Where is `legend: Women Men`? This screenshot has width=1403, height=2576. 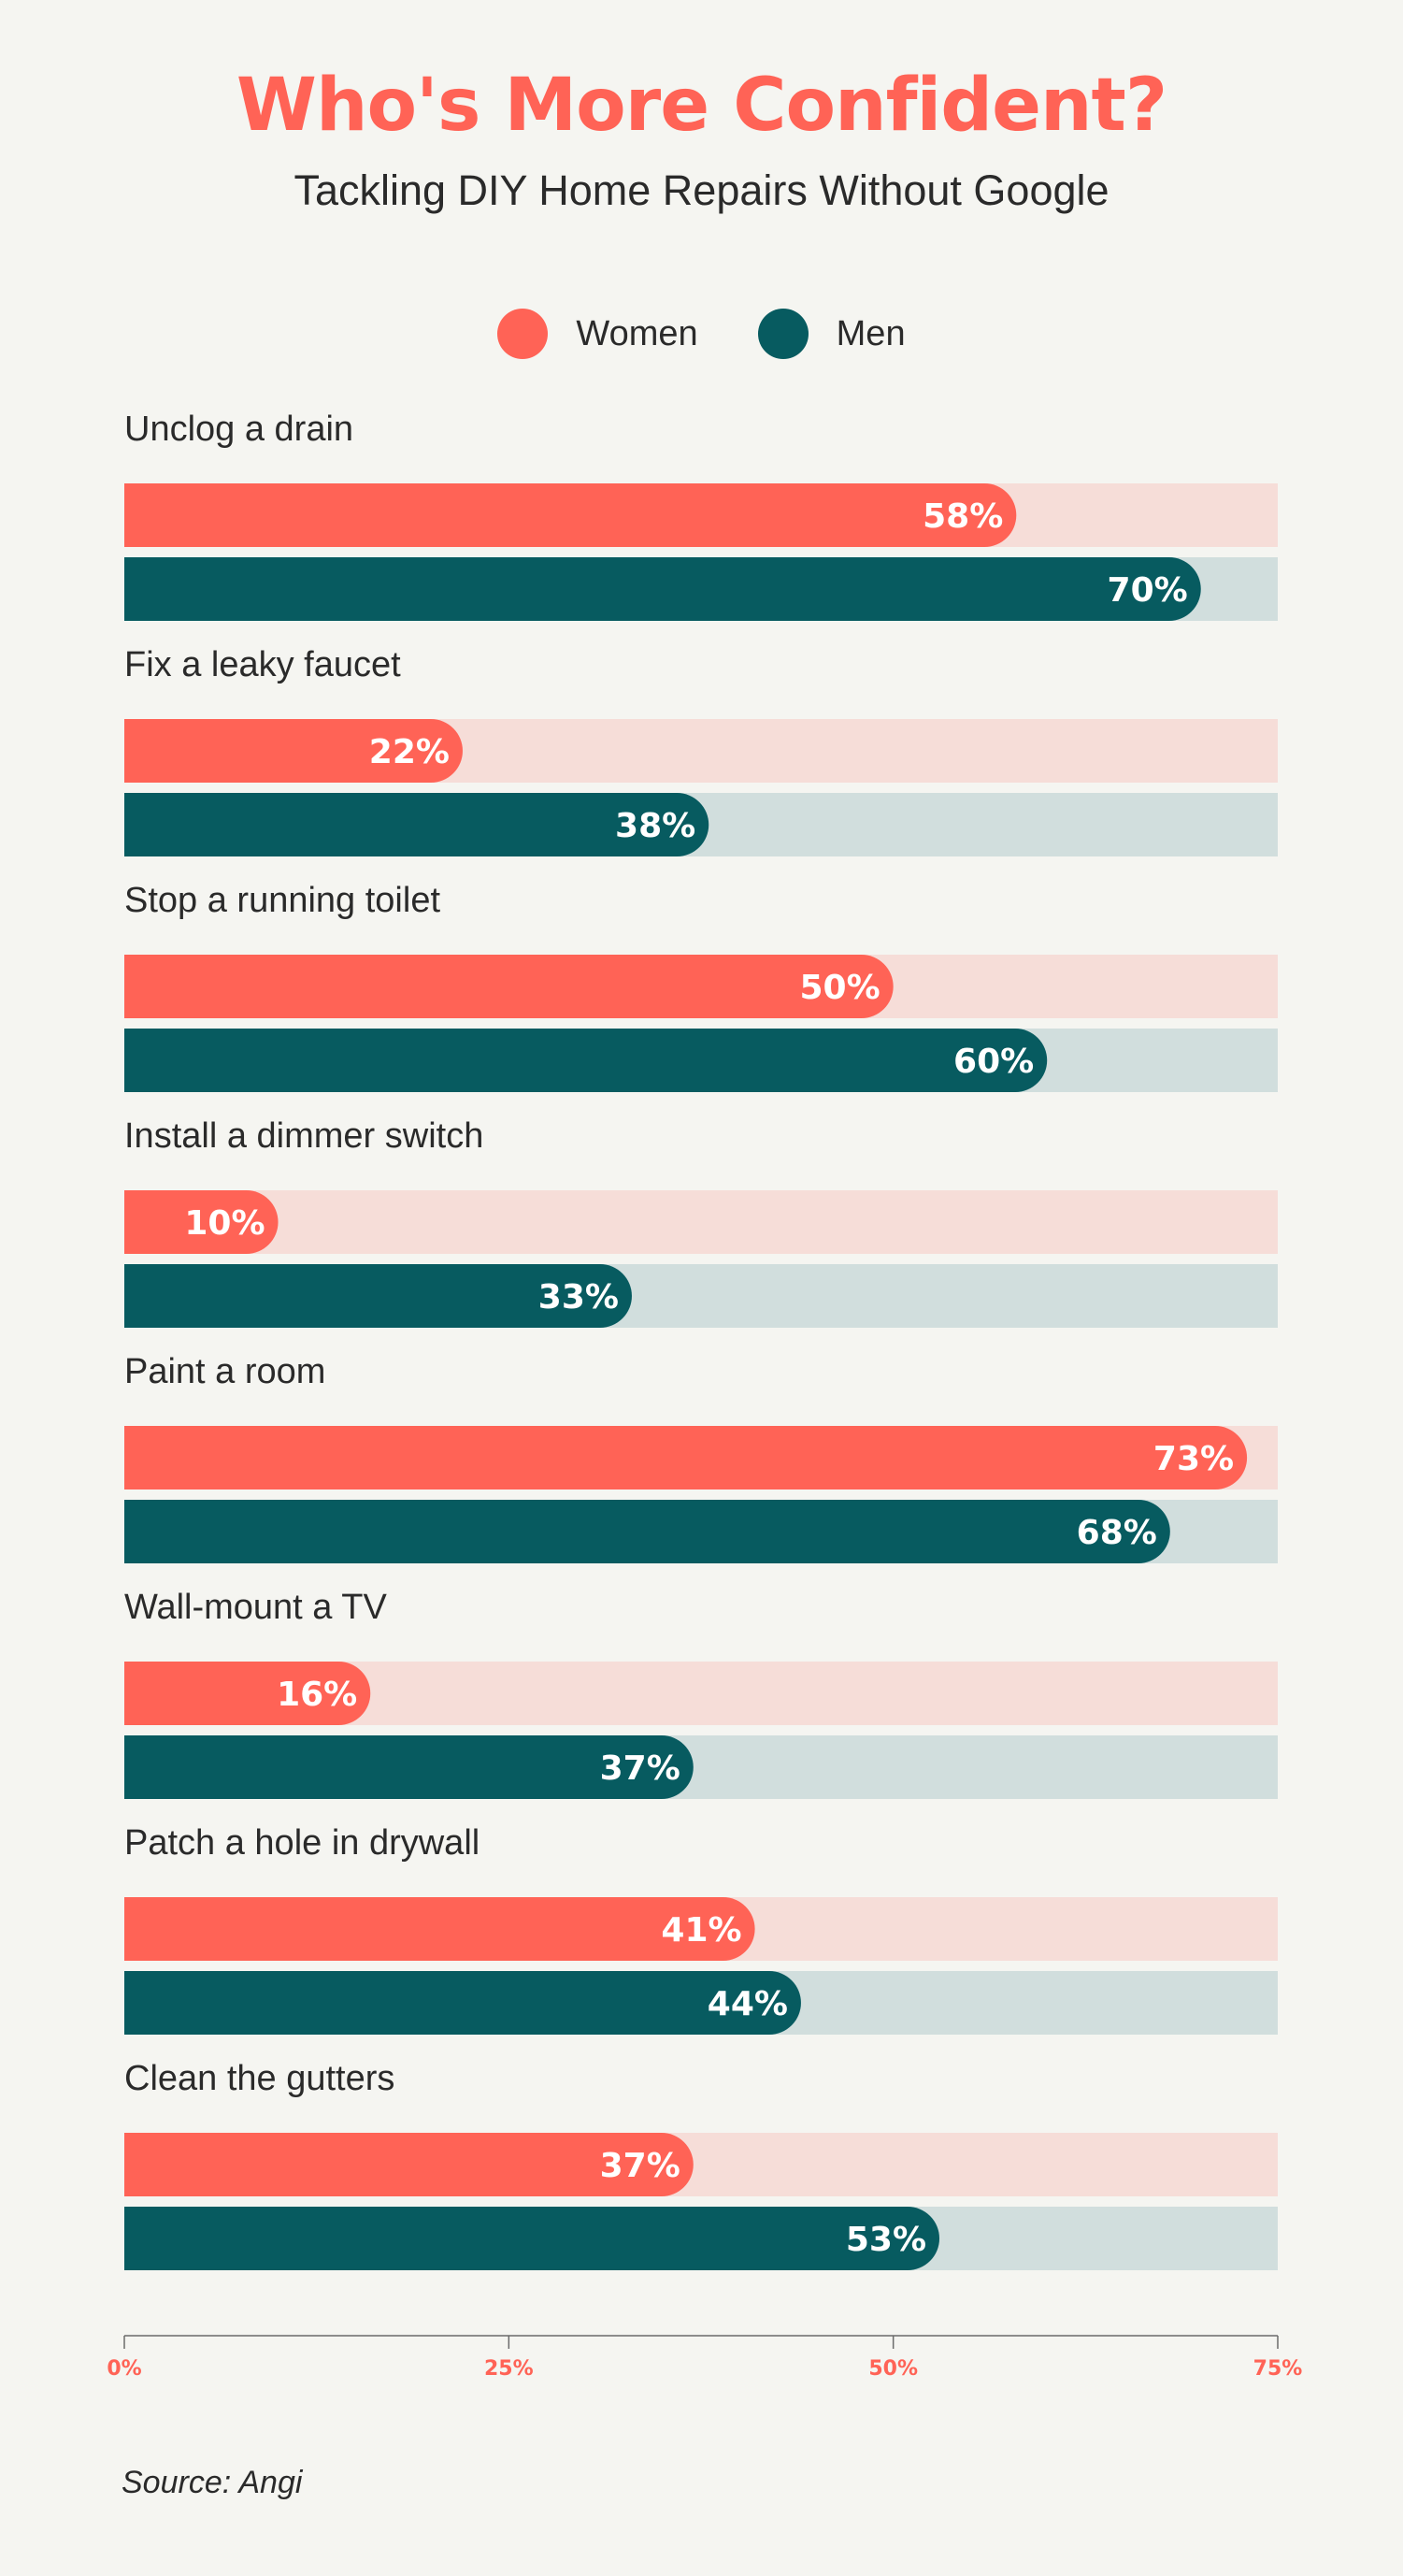
legend: Women Men is located at coordinates (701, 334).